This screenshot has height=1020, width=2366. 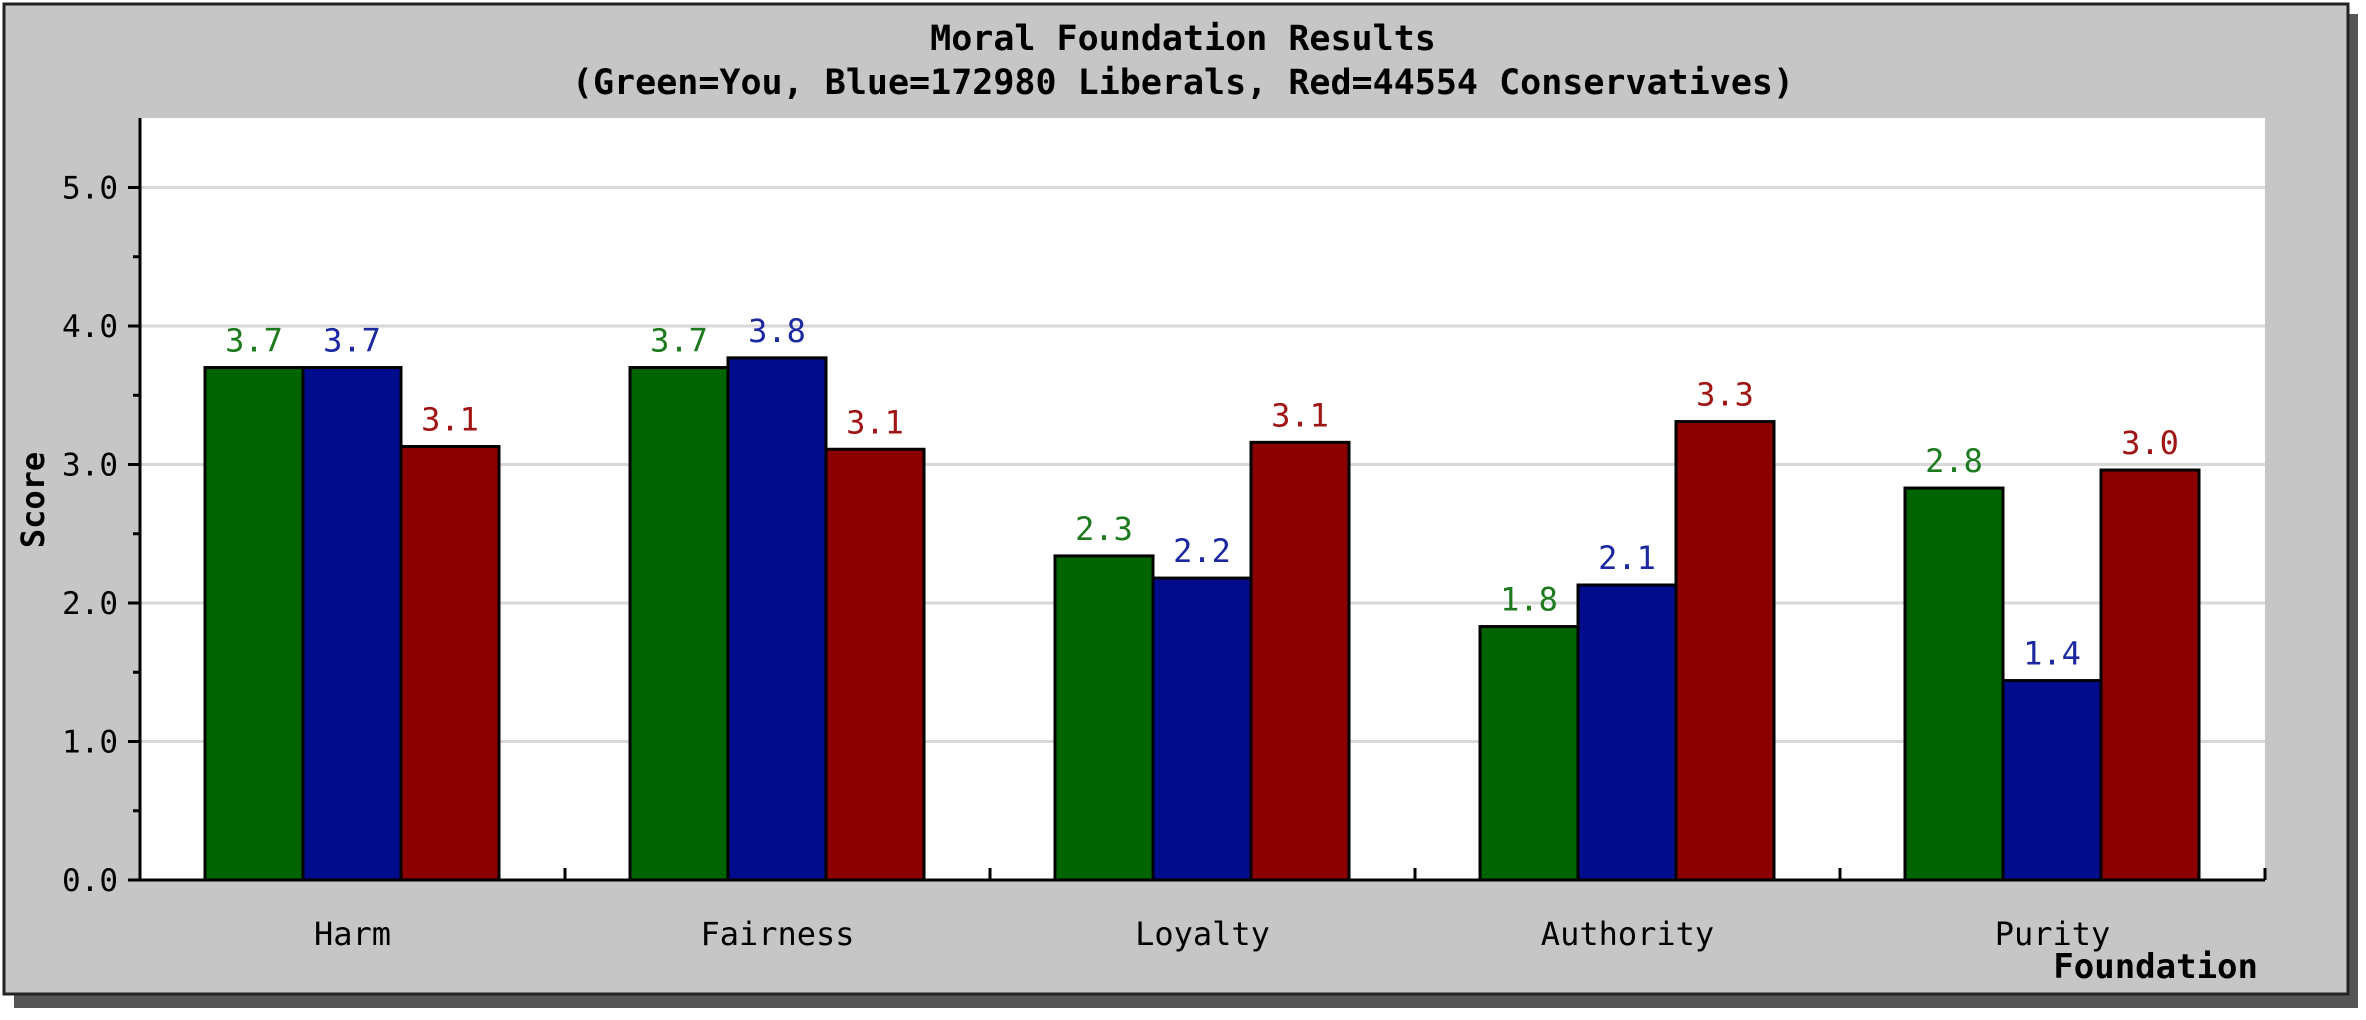 What do you see at coordinates (33, 500) in the screenshot?
I see `y-axis-label: Score` at bounding box center [33, 500].